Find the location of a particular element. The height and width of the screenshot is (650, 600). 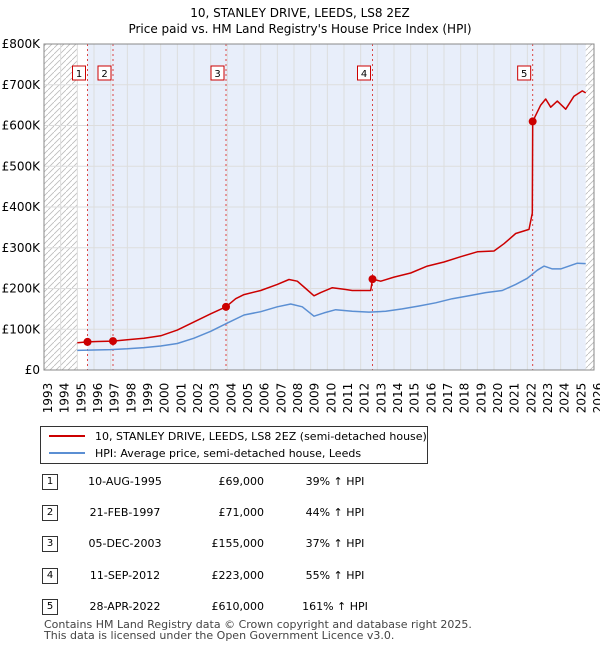

y-tick-label: £300K is located at coordinates (22, 248).